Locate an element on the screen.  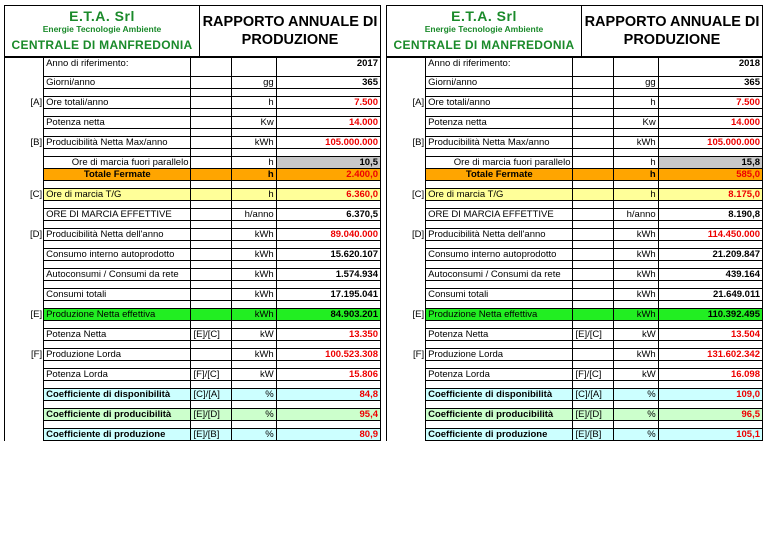
row-ore-effettive: ORE DI MARCIA EFFETTIVE h/anno 6.370,5 is located at coordinates (192, 214).